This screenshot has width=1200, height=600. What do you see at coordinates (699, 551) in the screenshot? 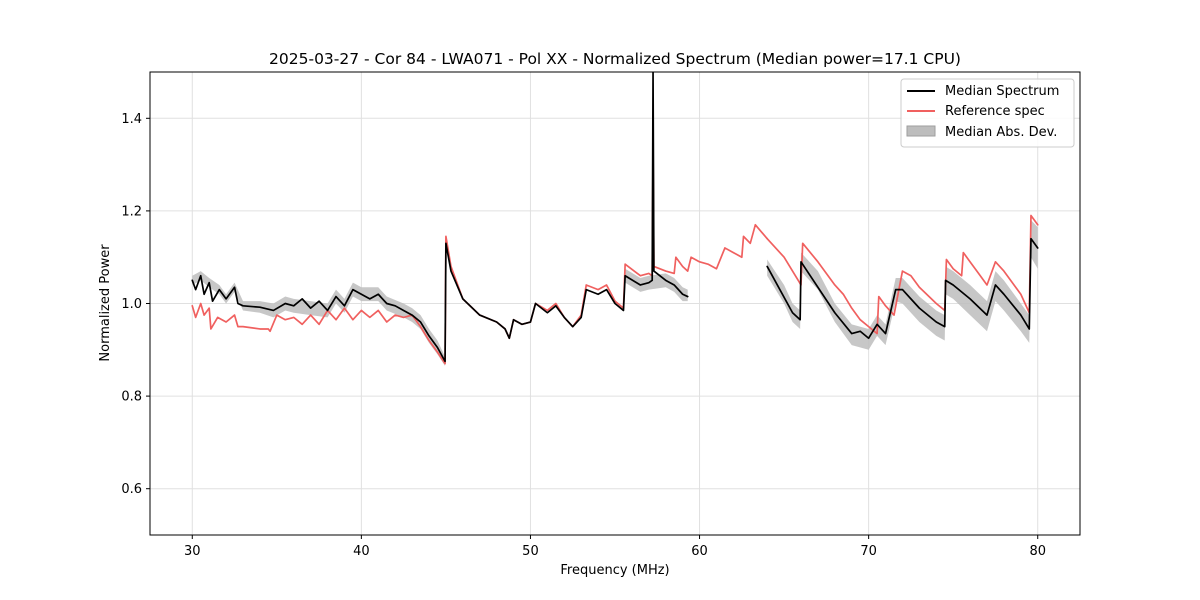
I see `x-tick-label: 60` at bounding box center [699, 551].